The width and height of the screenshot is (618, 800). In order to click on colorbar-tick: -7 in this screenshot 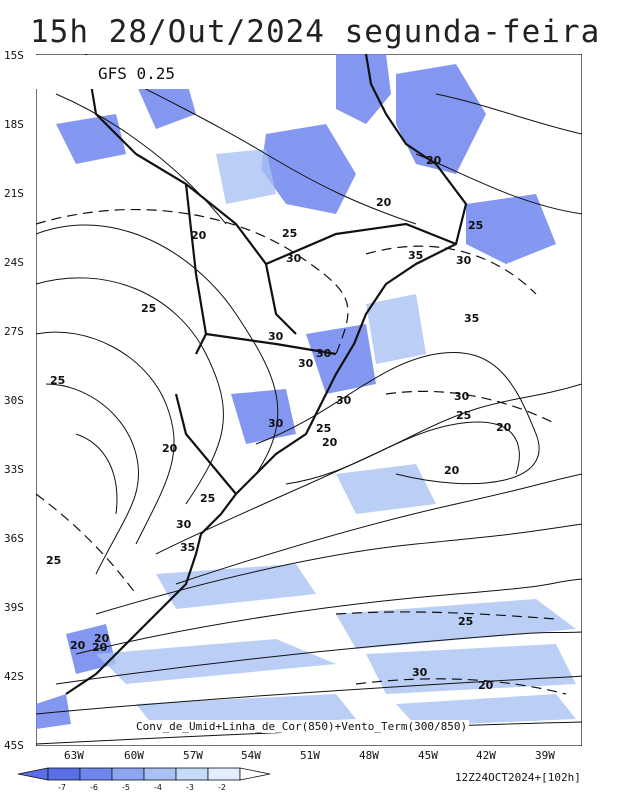, I will do `click(62, 787)`.